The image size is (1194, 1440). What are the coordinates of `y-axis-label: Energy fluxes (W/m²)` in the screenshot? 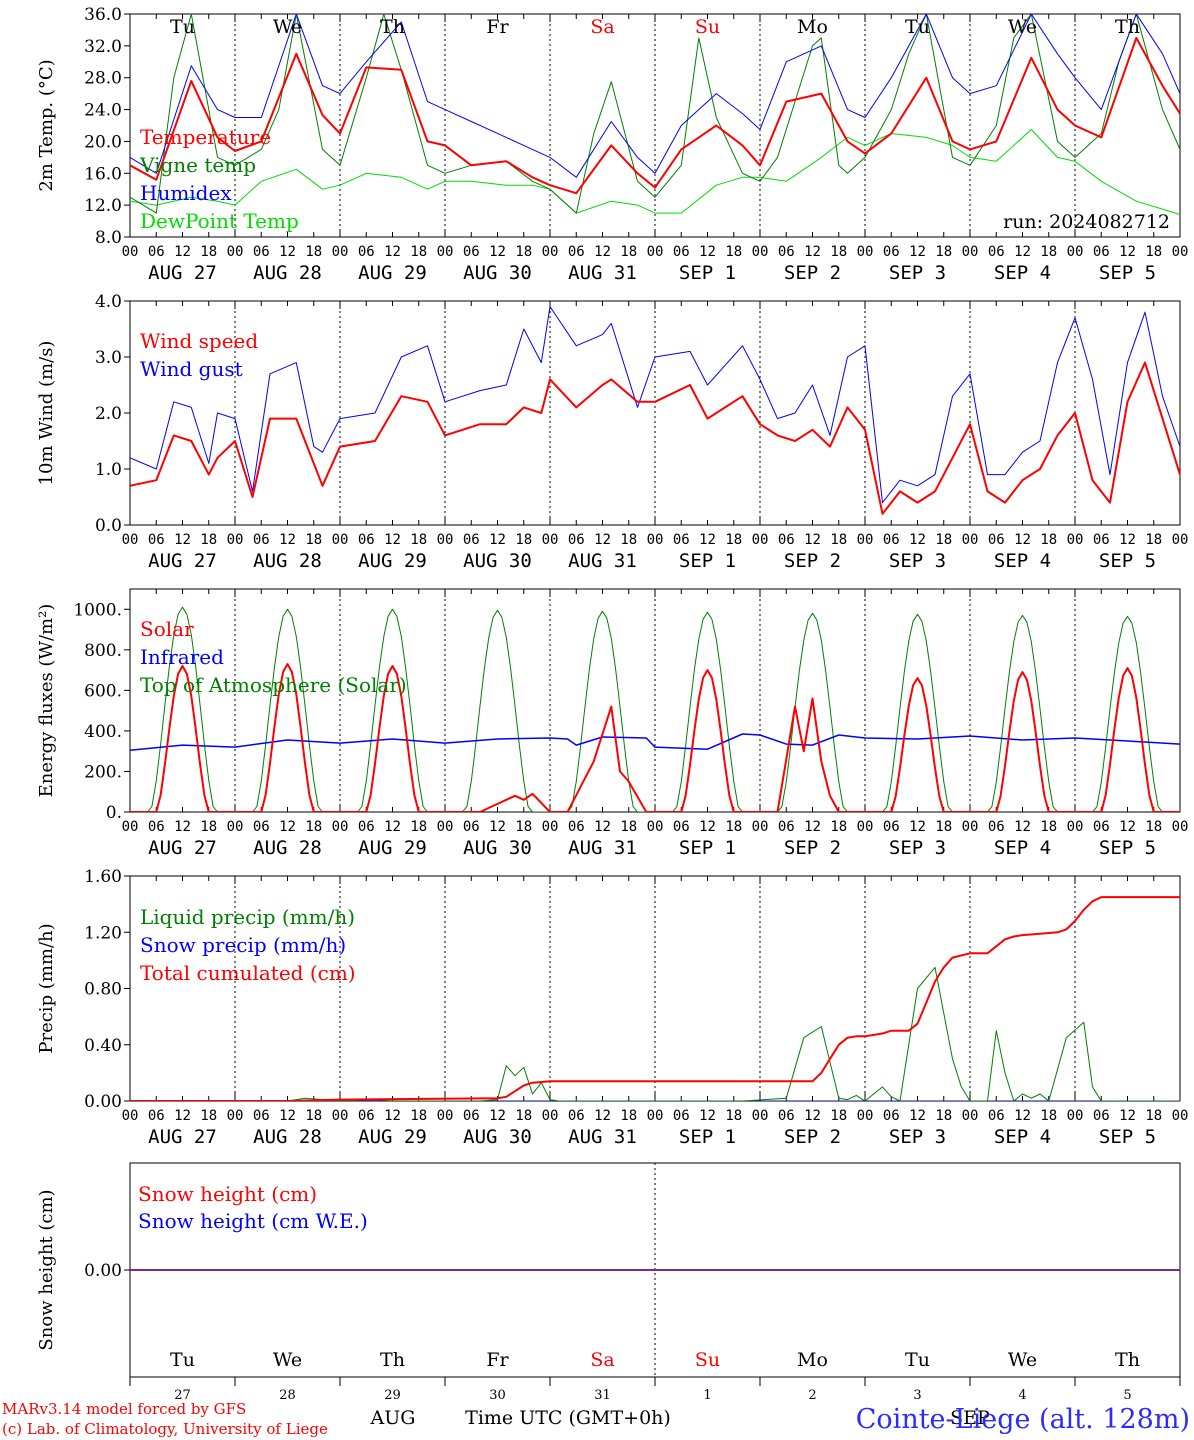 It's located at (46, 701).